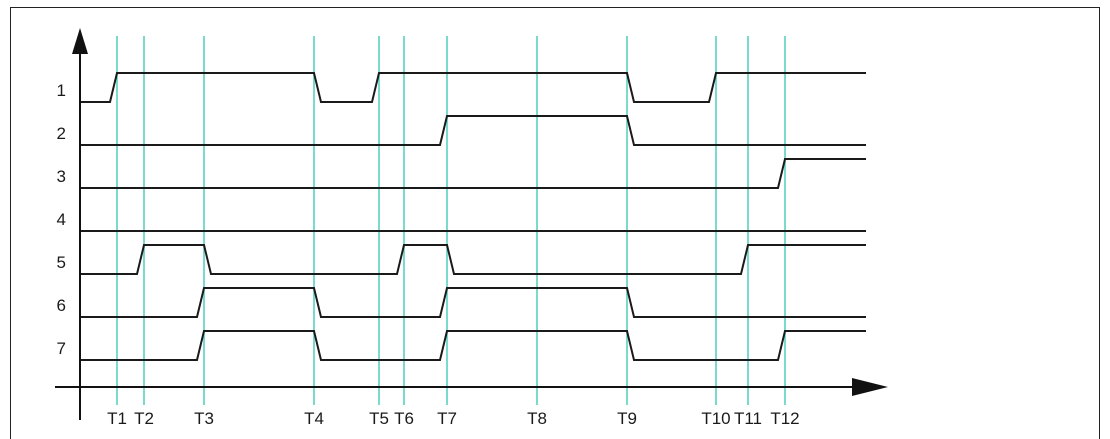 The image size is (1110, 439). Describe the element at coordinates (627, 418) in the screenshot. I see `marker-label-t9: T9` at that location.